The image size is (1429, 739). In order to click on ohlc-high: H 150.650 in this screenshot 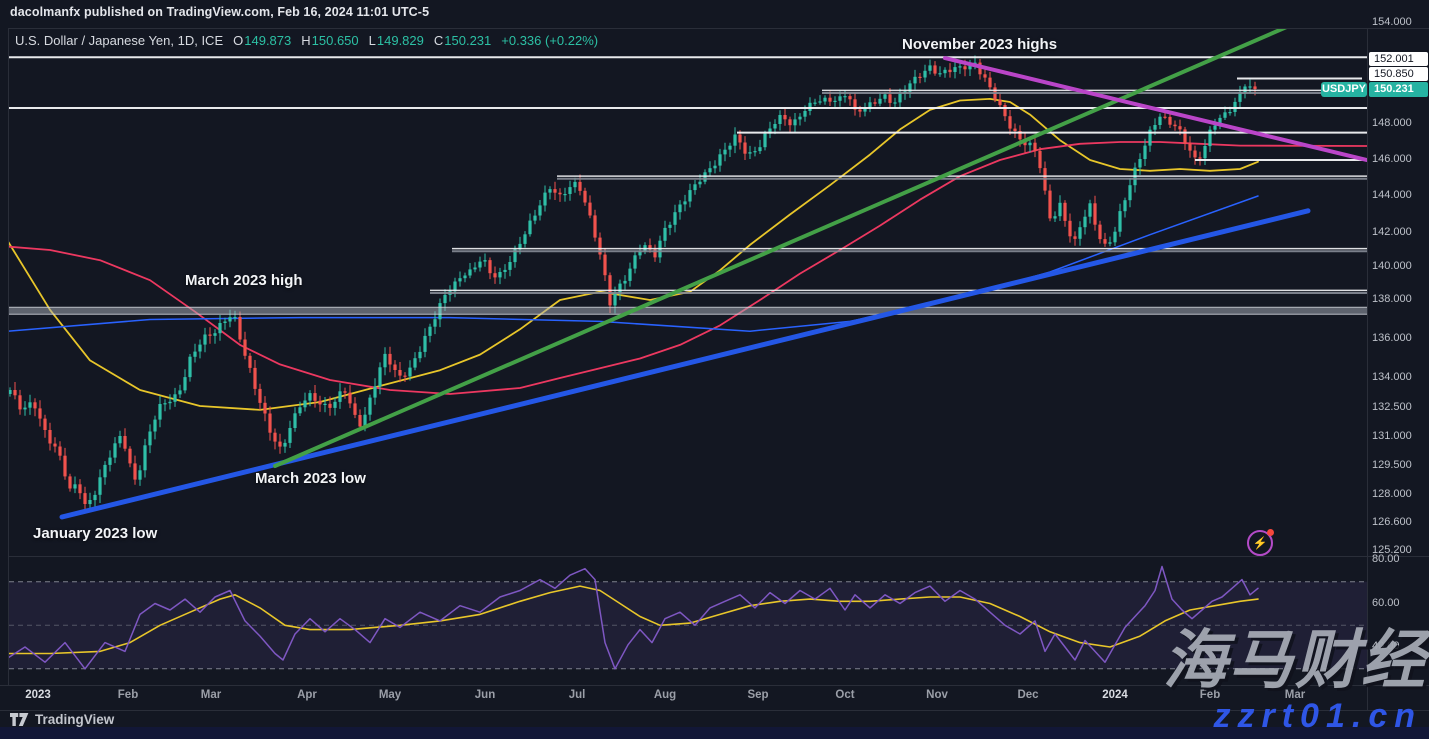, I will do `click(329, 40)`.